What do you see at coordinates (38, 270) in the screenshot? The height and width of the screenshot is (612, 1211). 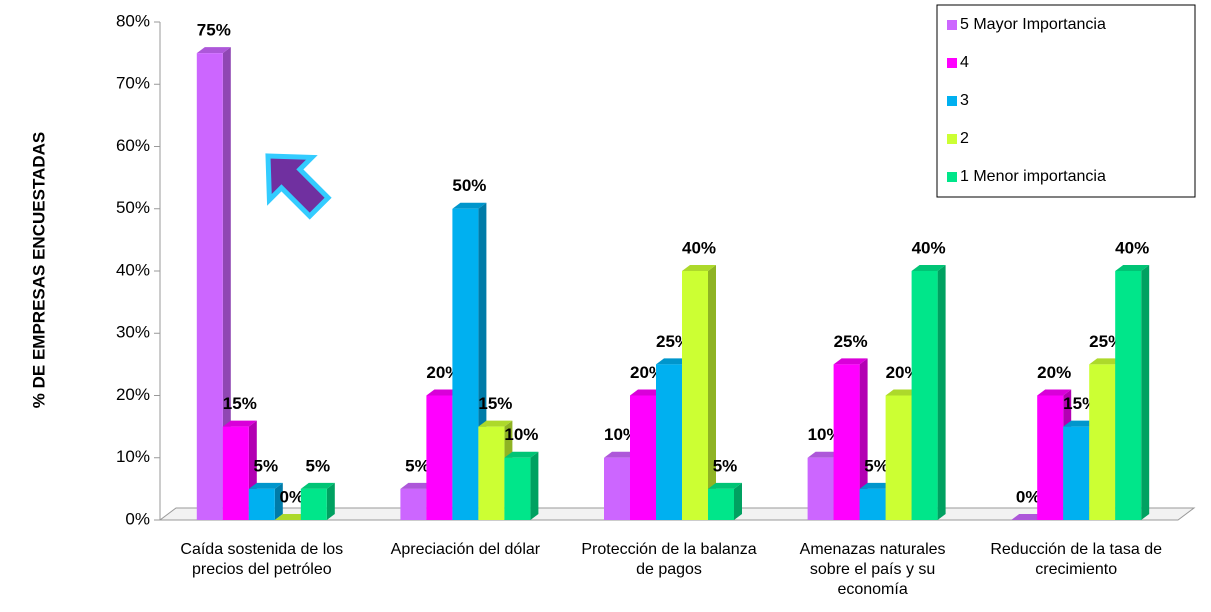 I see `y-axis-title: % DE EMPRESAS ENCUESTADAS` at bounding box center [38, 270].